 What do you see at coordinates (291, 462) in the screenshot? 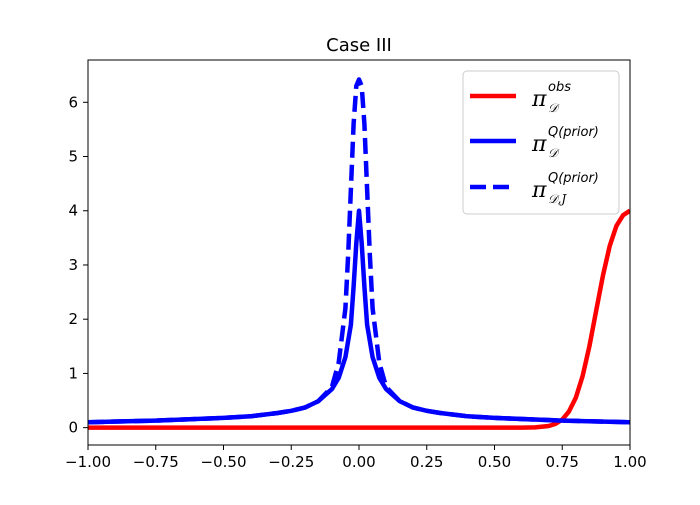
I see `x-tick-label: −0.25` at bounding box center [291, 462].